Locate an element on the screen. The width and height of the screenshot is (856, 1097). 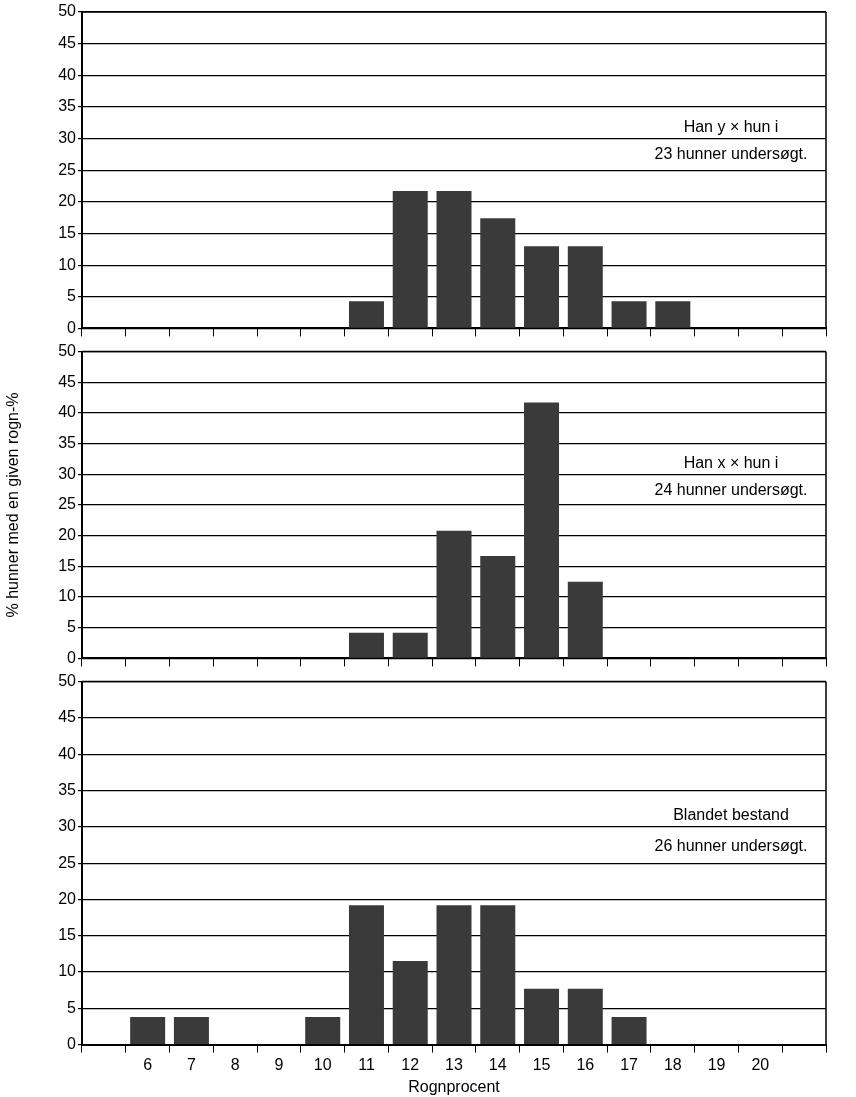
x-tick-label: 9 is located at coordinates (279, 1064).